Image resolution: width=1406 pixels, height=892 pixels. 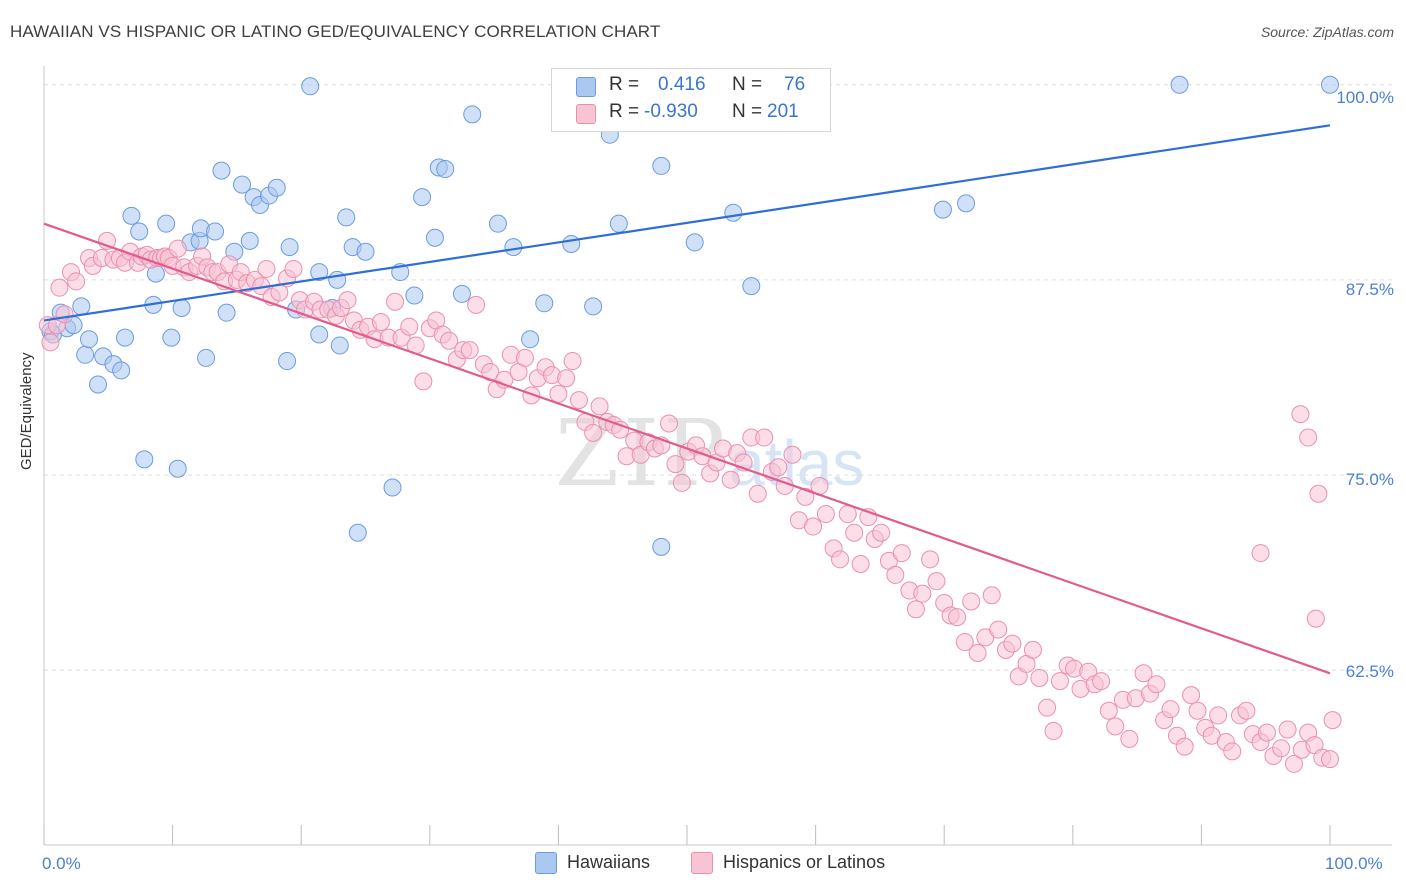 I want to click on legend-swatch-blue, so click(x=586, y=87).